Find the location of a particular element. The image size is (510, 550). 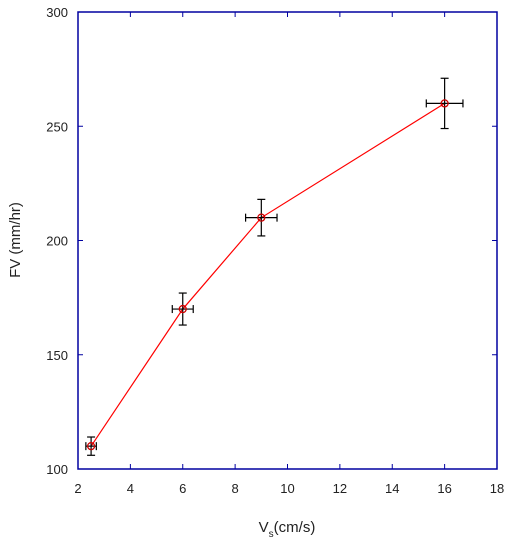

x-tick-label: 6 is located at coordinates (182, 488).